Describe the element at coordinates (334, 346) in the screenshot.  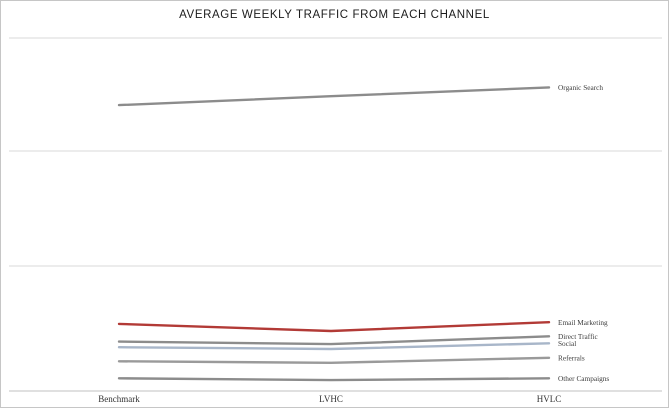
I see `series-line-social` at that location.